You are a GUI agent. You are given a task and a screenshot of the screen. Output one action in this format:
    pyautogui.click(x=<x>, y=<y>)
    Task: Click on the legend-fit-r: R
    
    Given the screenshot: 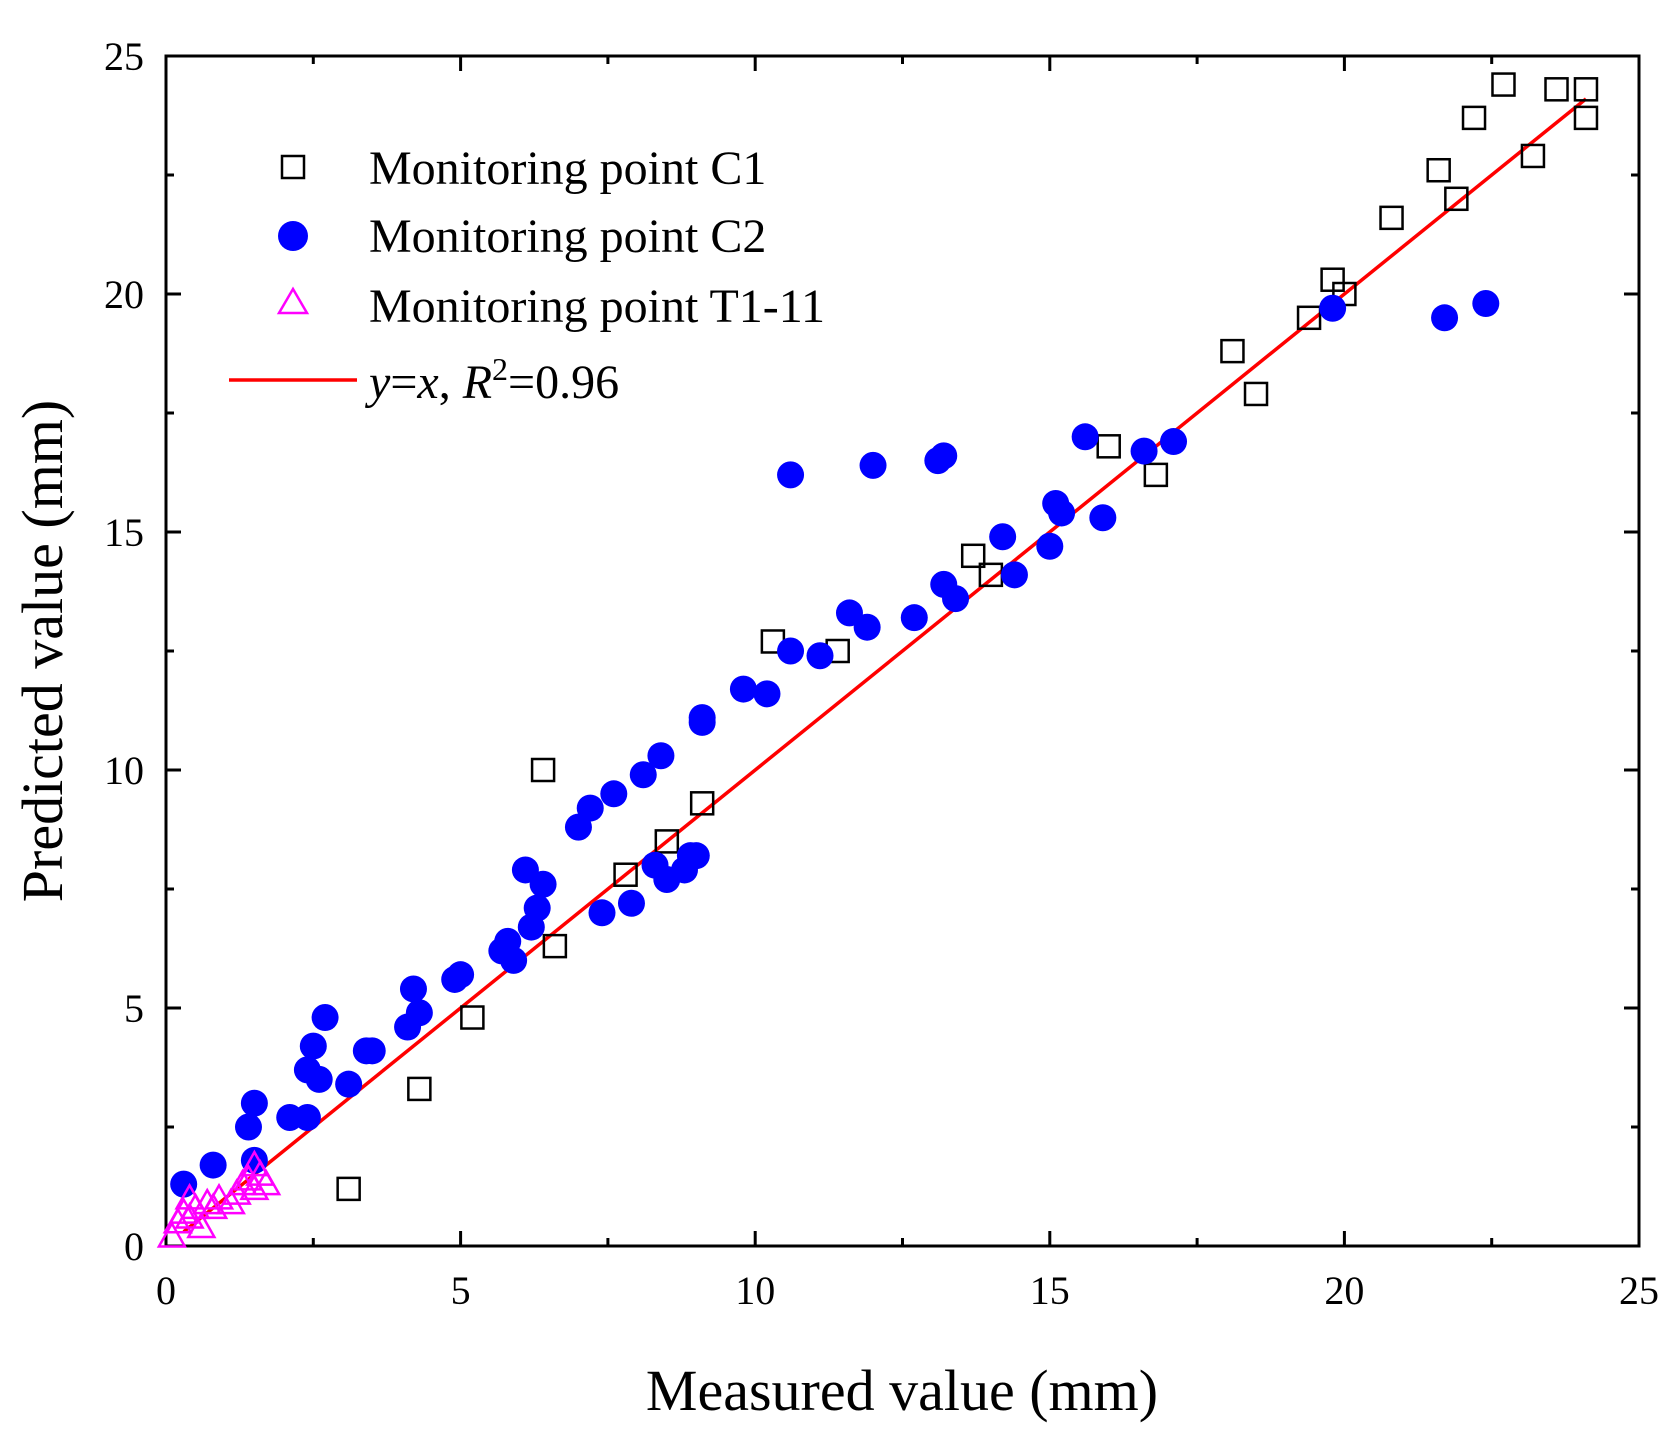 What is the action you would take?
    pyautogui.click(x=477, y=382)
    